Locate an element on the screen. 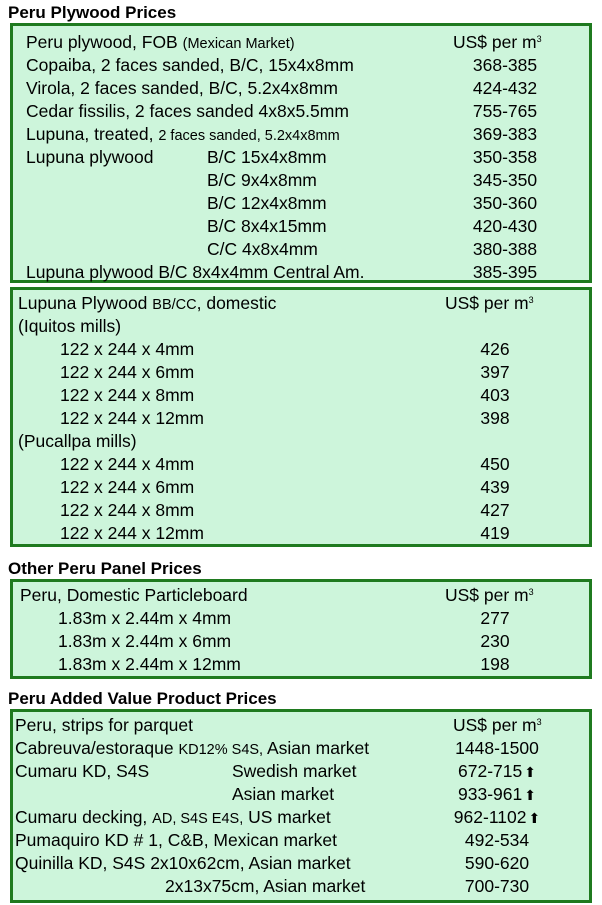  table-row: 122 x 244 x 12mm 419 is located at coordinates (301, 533).